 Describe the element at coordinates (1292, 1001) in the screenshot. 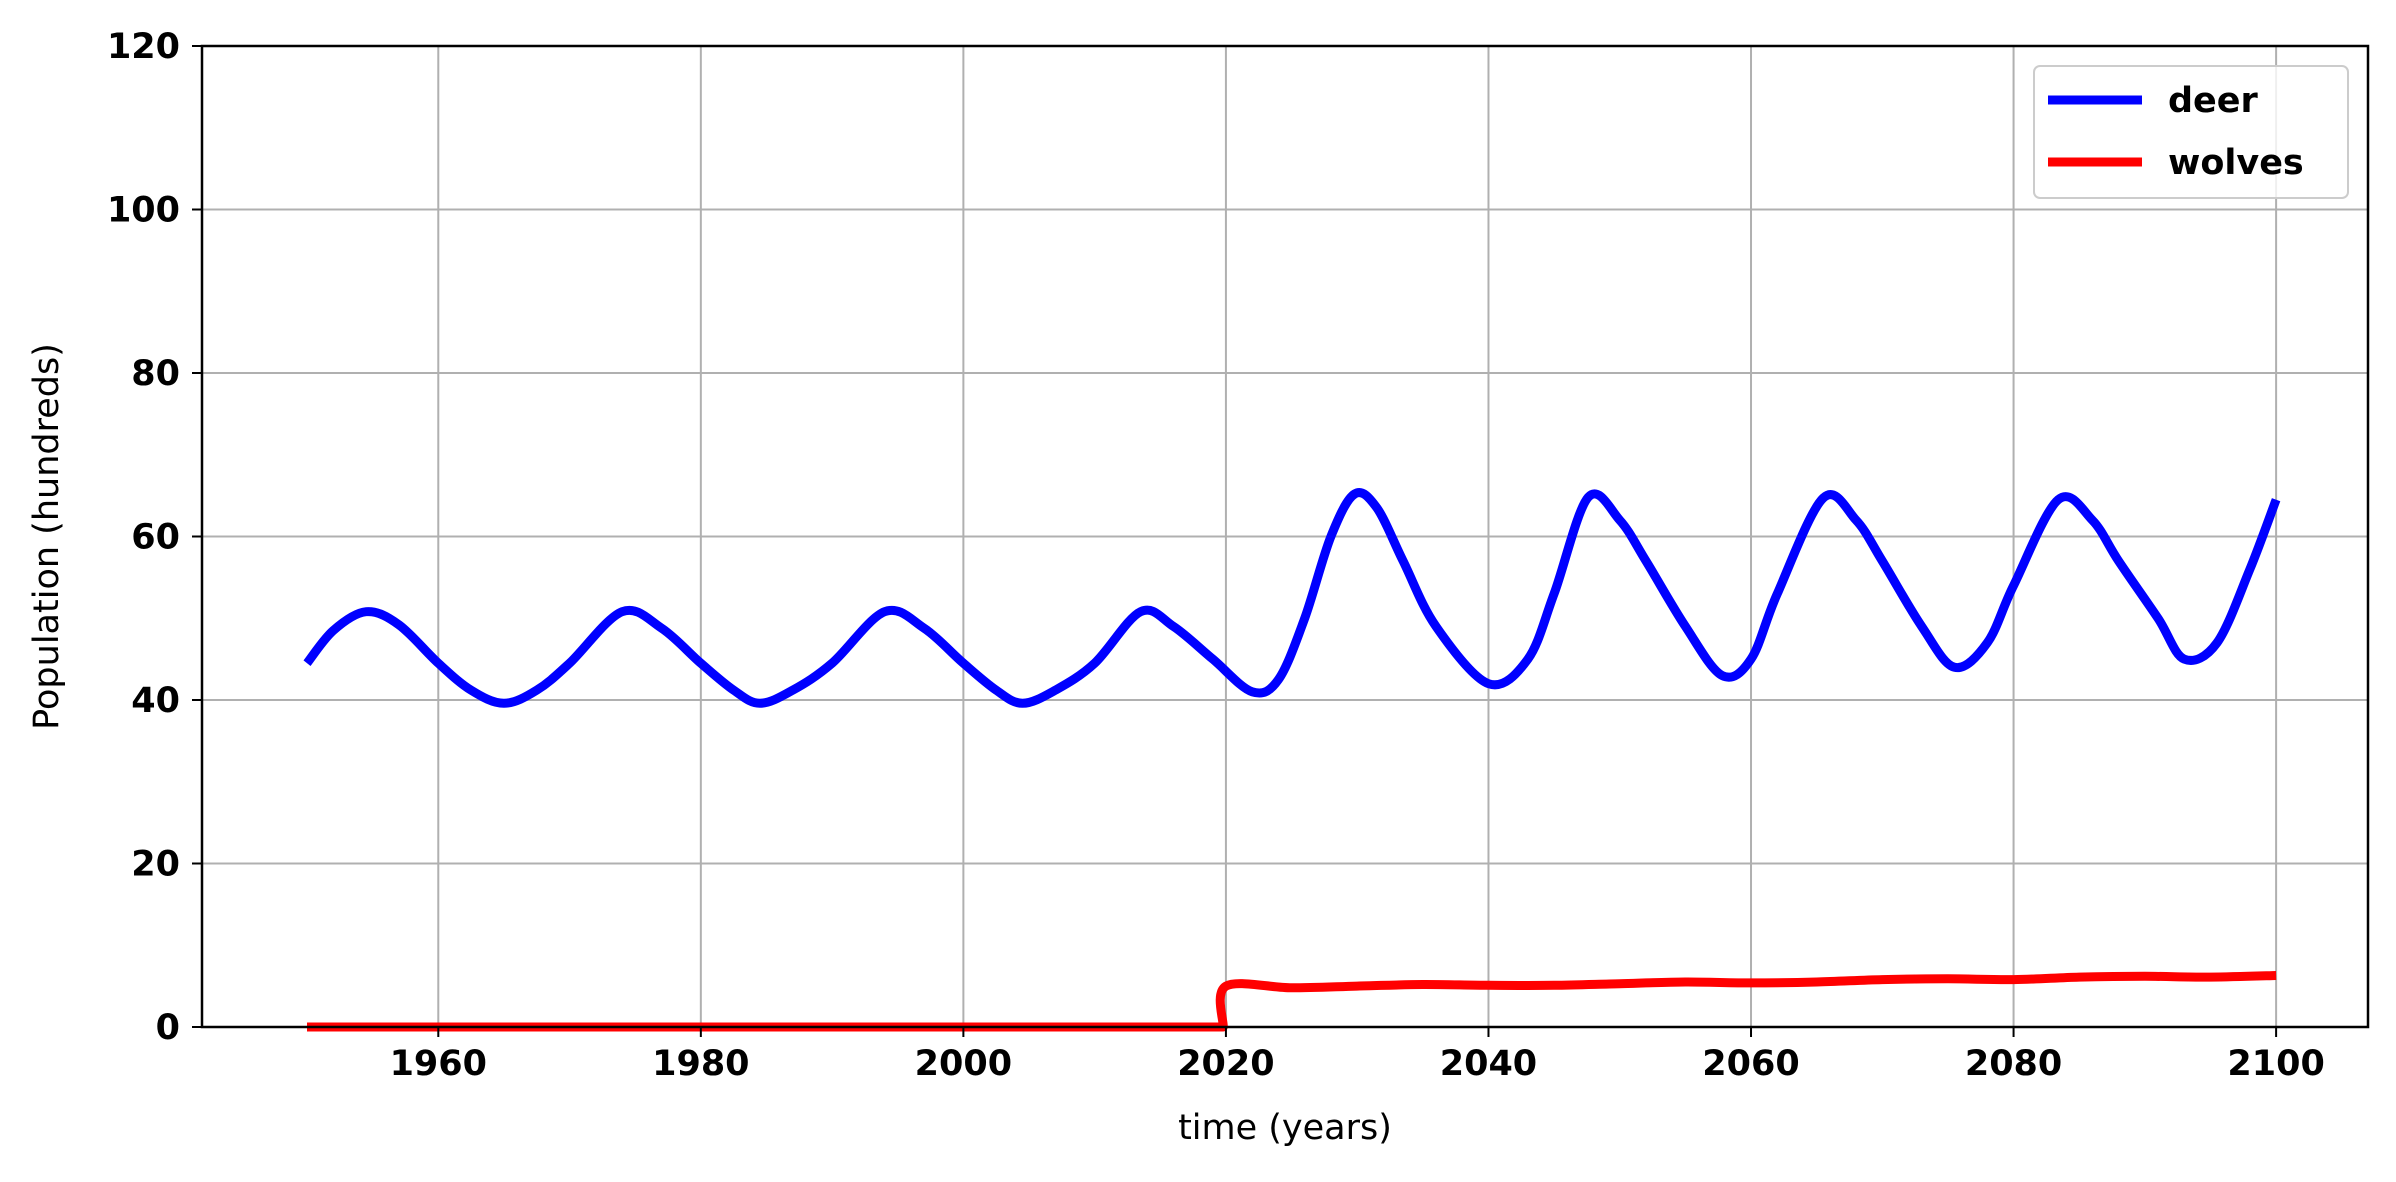

I see `series-line-wolves` at that location.